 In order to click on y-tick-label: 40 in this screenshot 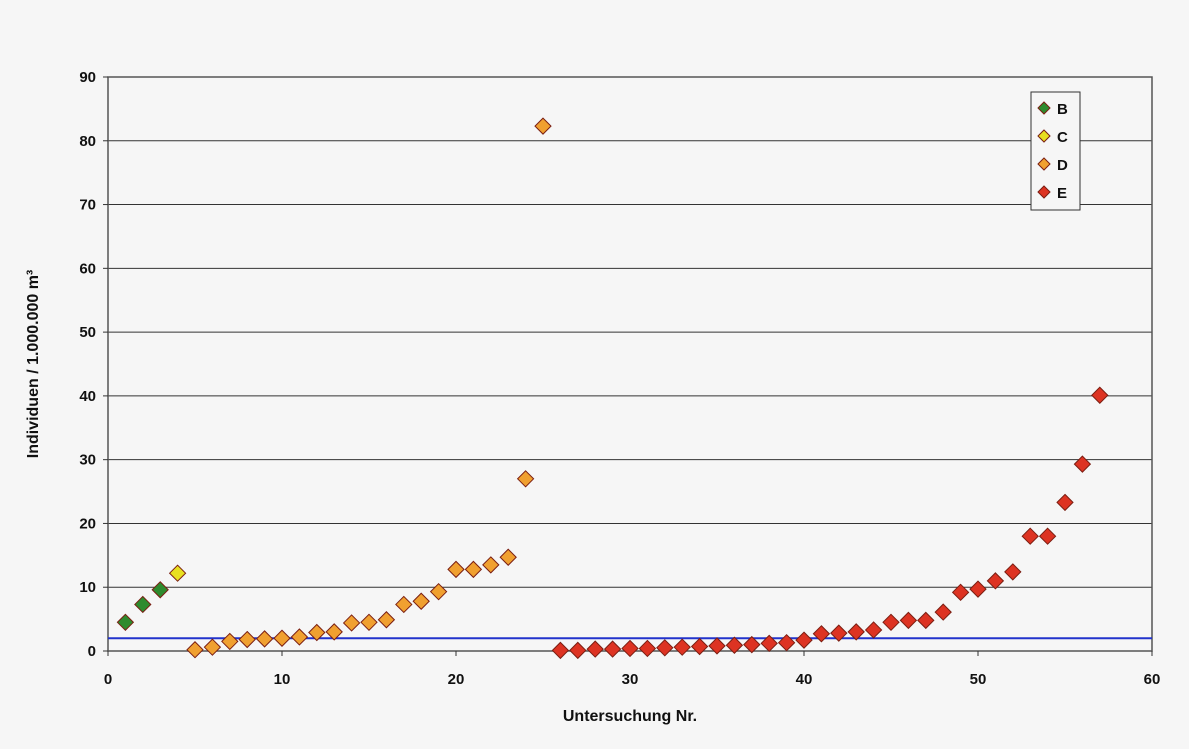, I will do `click(87, 396)`.